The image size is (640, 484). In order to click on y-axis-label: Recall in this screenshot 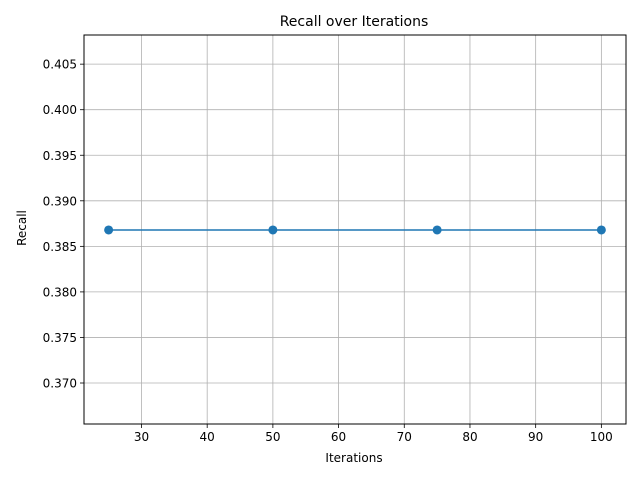, I will do `click(22, 228)`.